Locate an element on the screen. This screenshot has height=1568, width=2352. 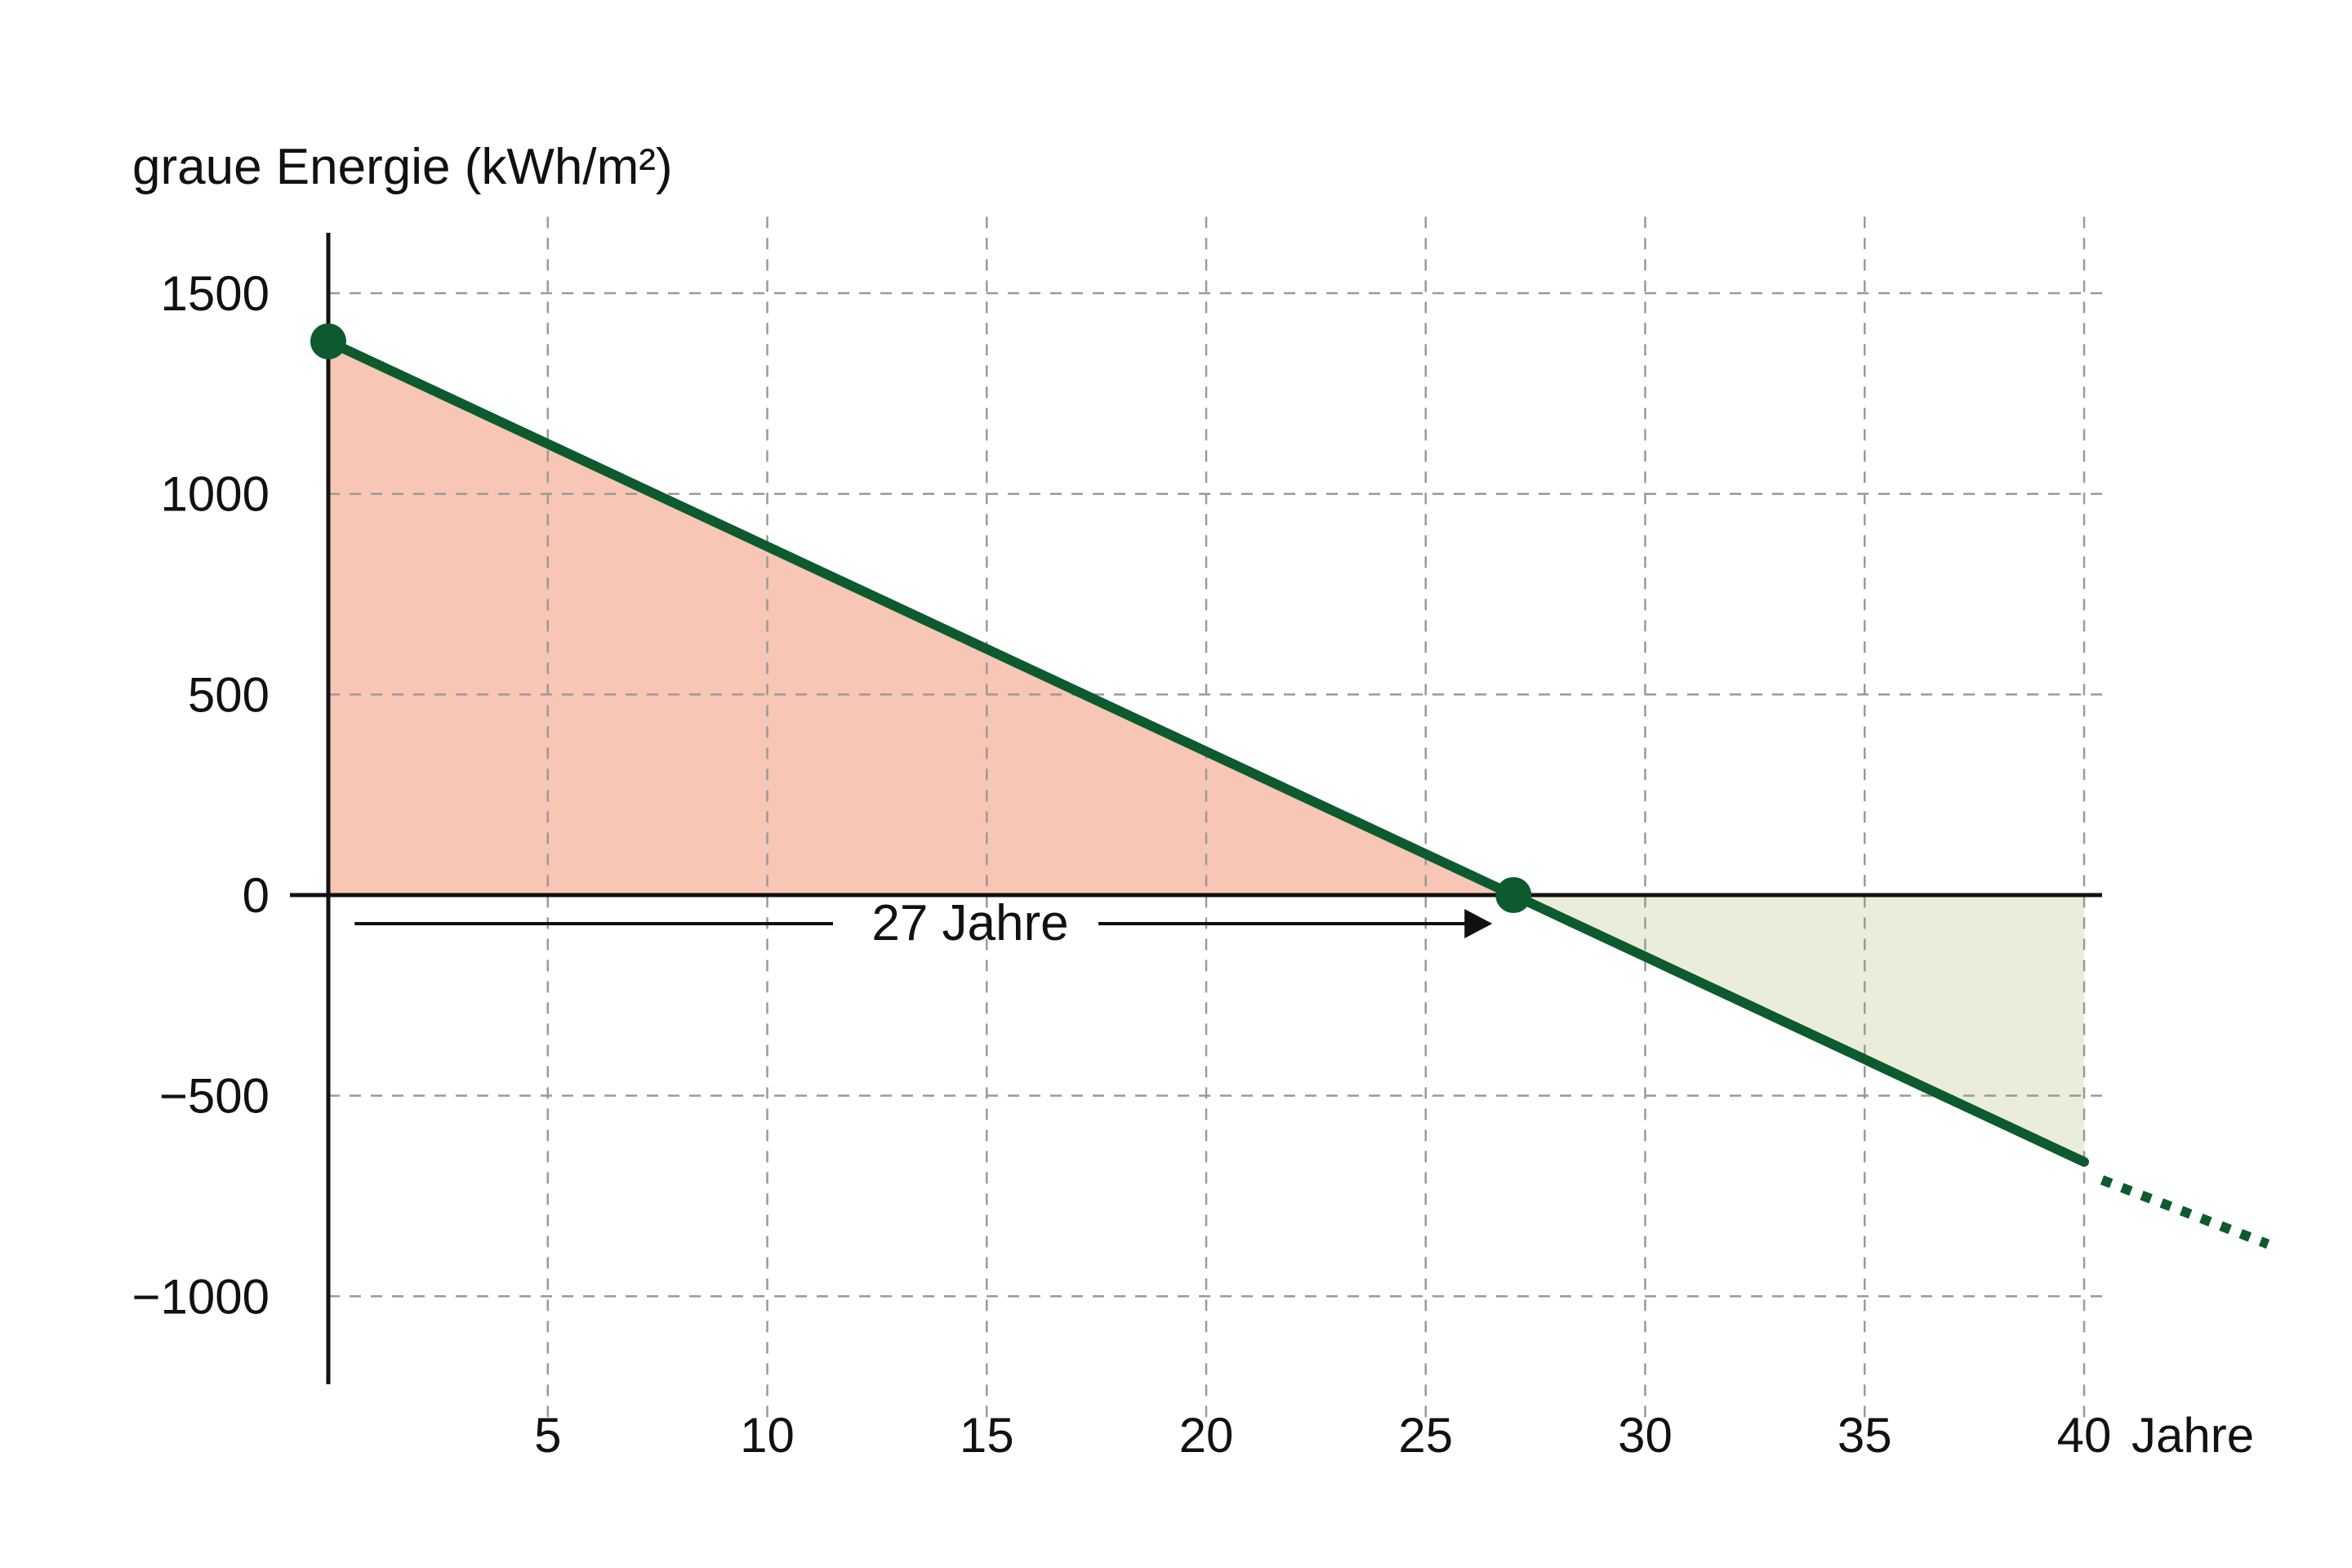
y-tick-label: 1500 is located at coordinates (216, 293).